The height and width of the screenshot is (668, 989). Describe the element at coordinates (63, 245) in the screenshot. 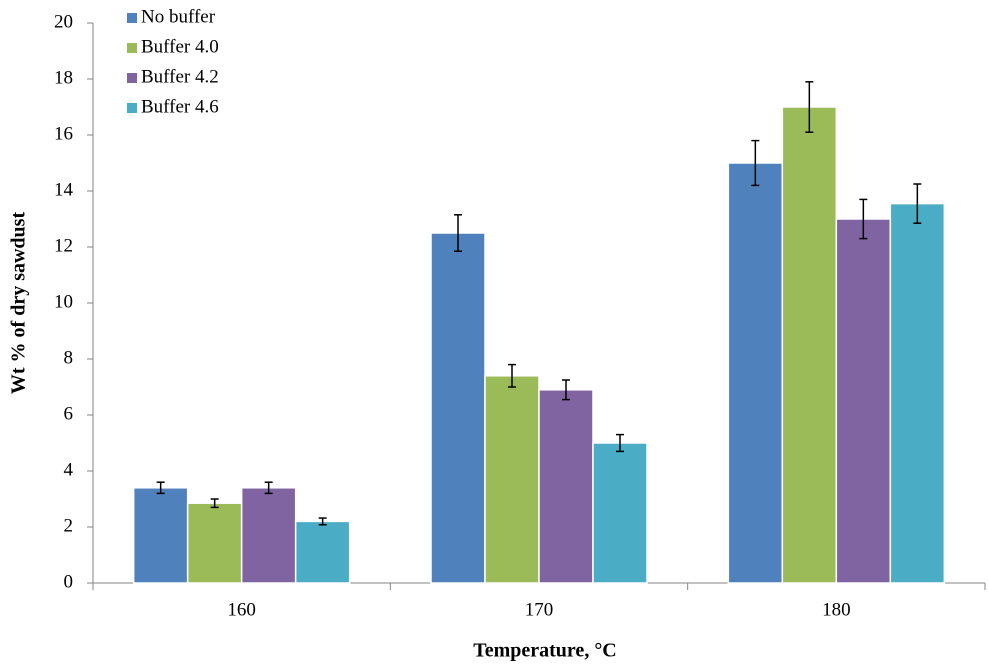

I see `y-tick-label: 12` at that location.